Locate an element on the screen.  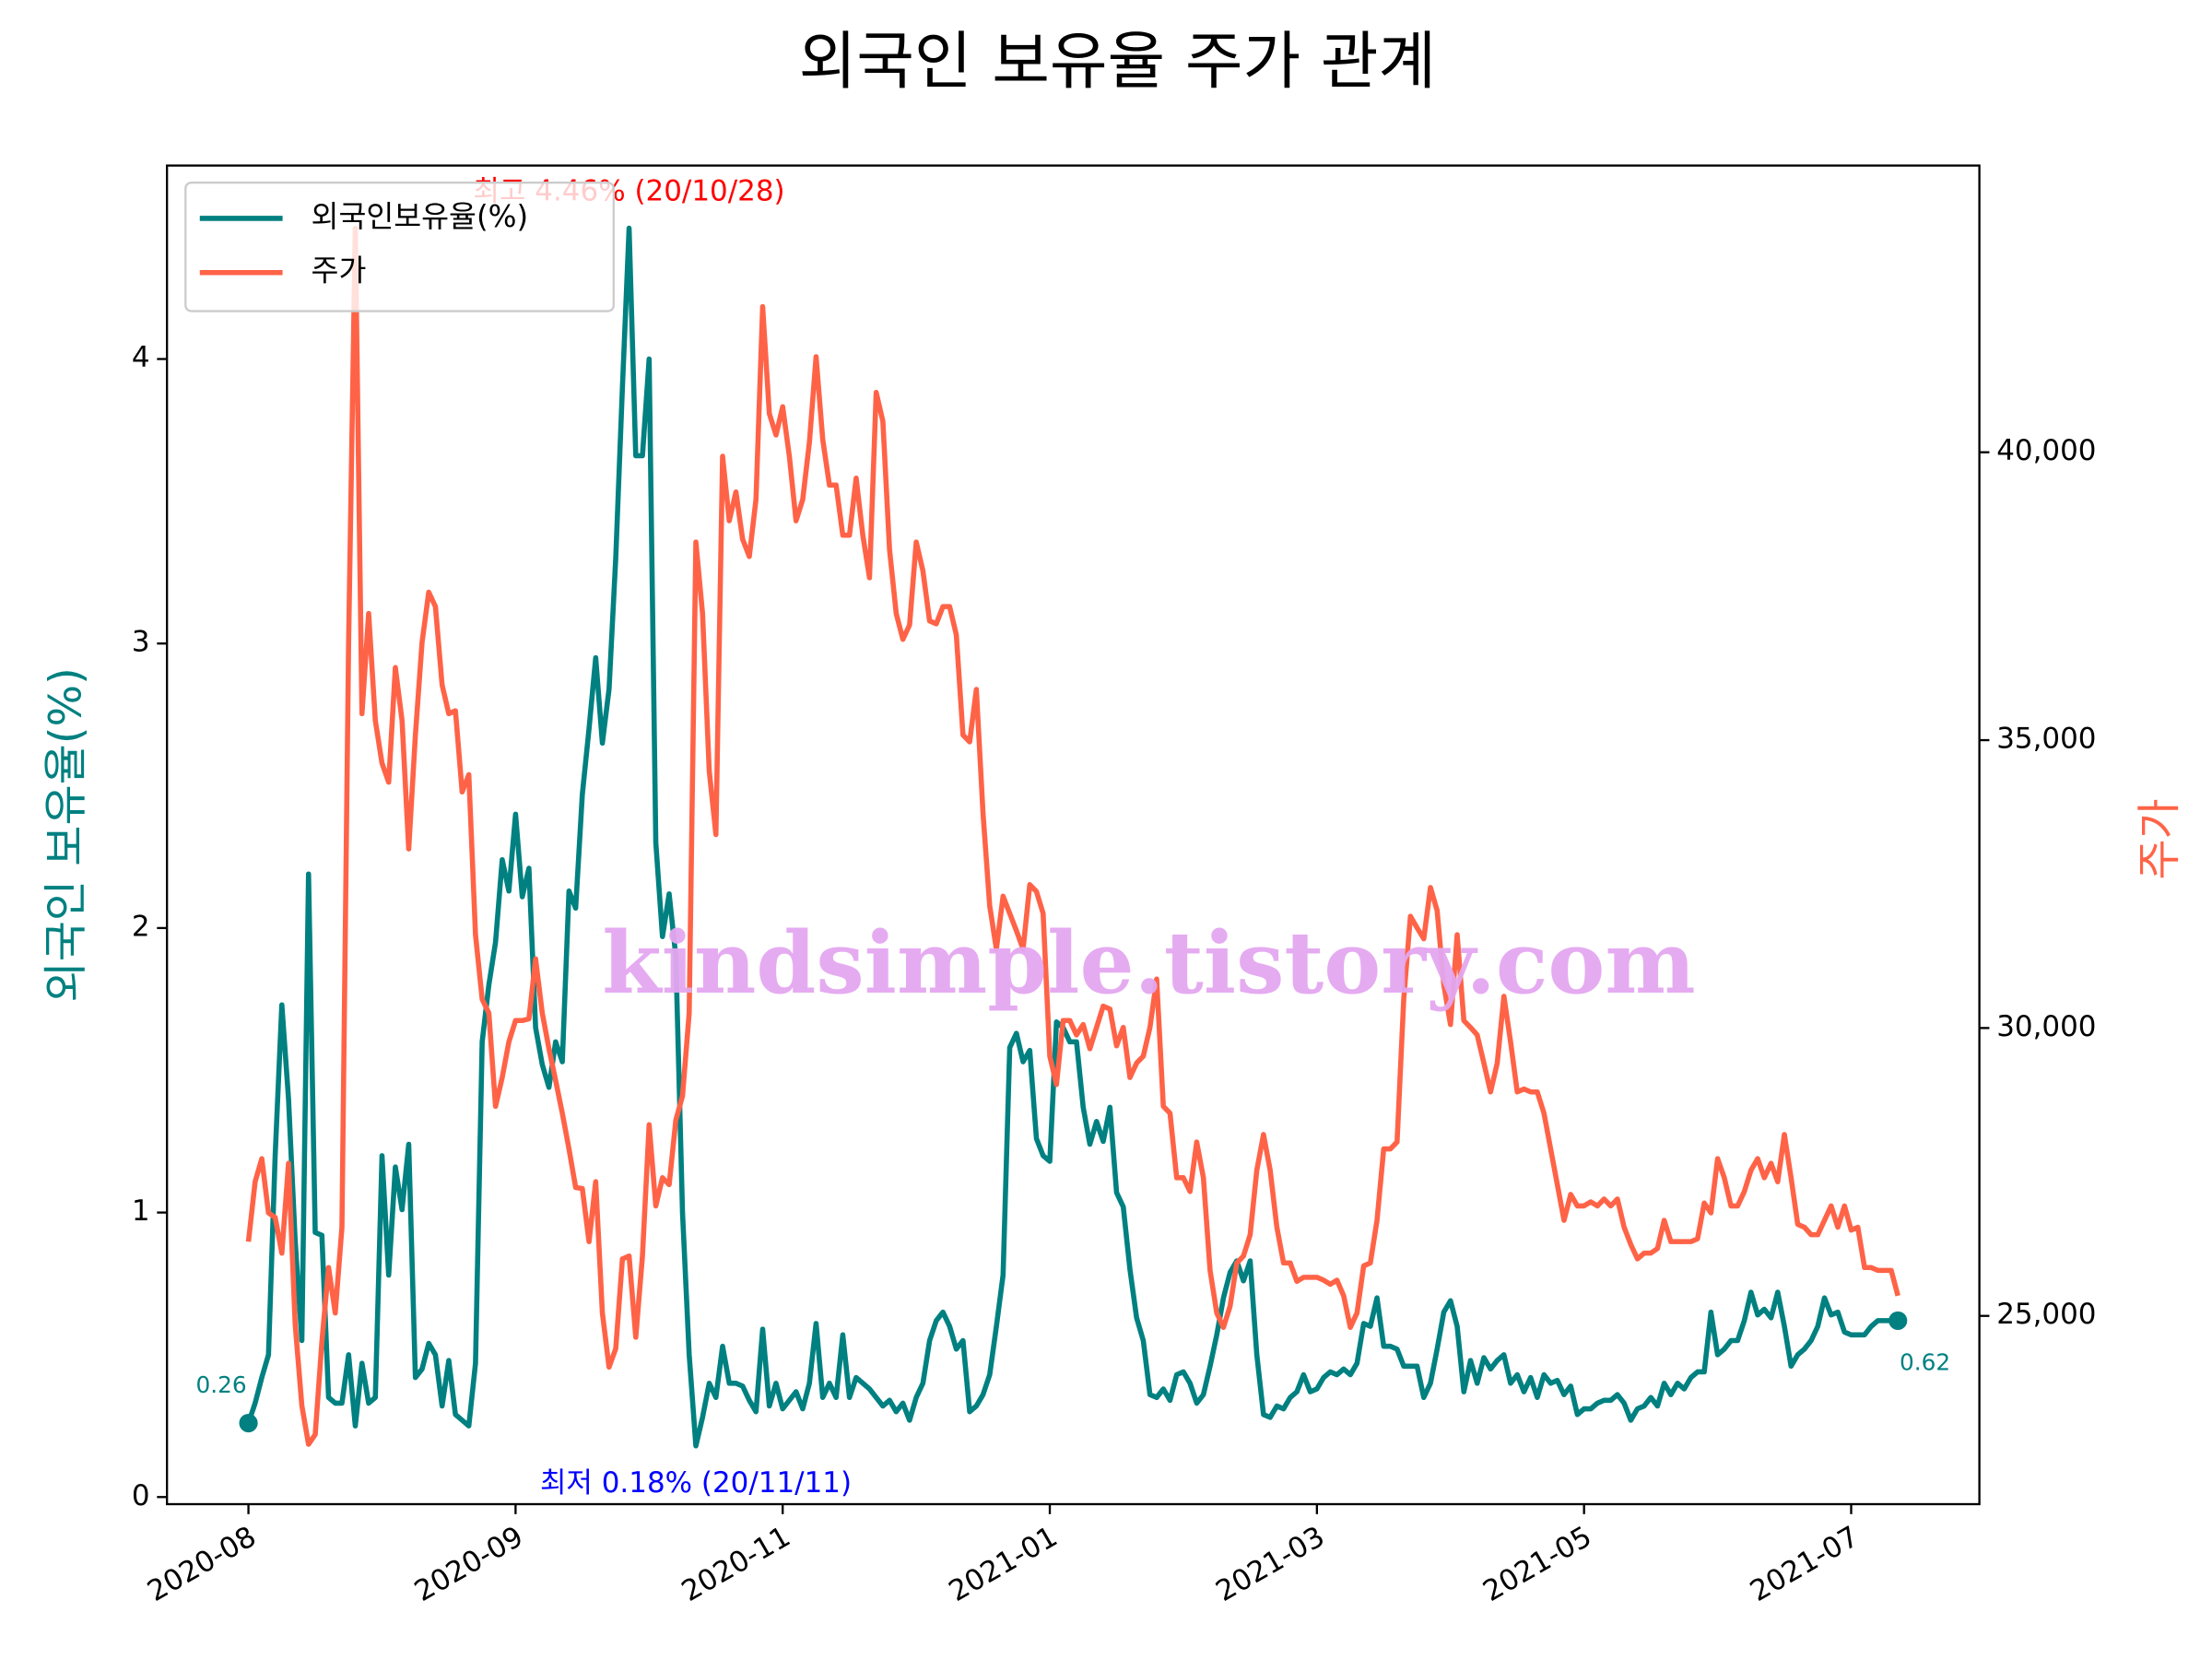
y2-tick-label: 40,000 is located at coordinates (2046, 450).